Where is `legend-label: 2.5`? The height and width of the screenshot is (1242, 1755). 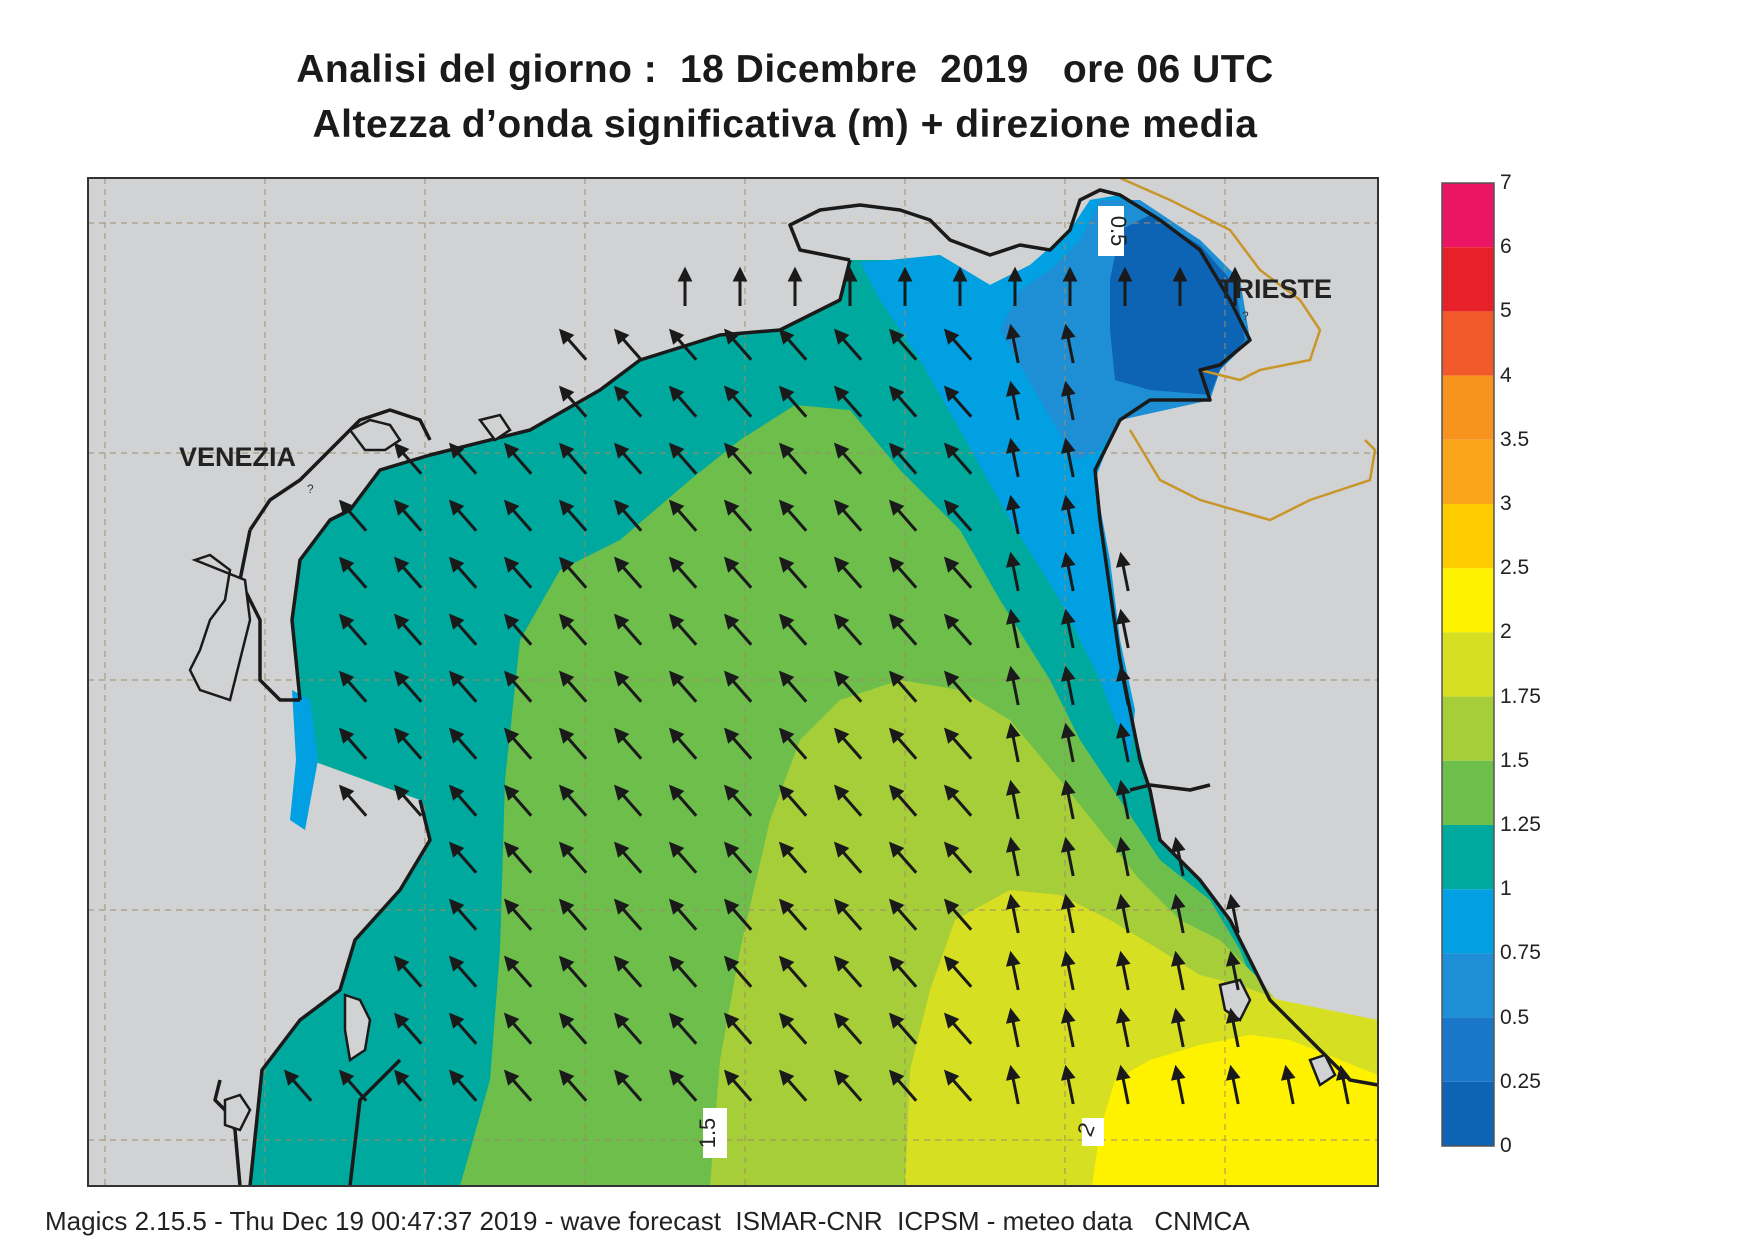
legend-label: 2.5 is located at coordinates (1515, 568).